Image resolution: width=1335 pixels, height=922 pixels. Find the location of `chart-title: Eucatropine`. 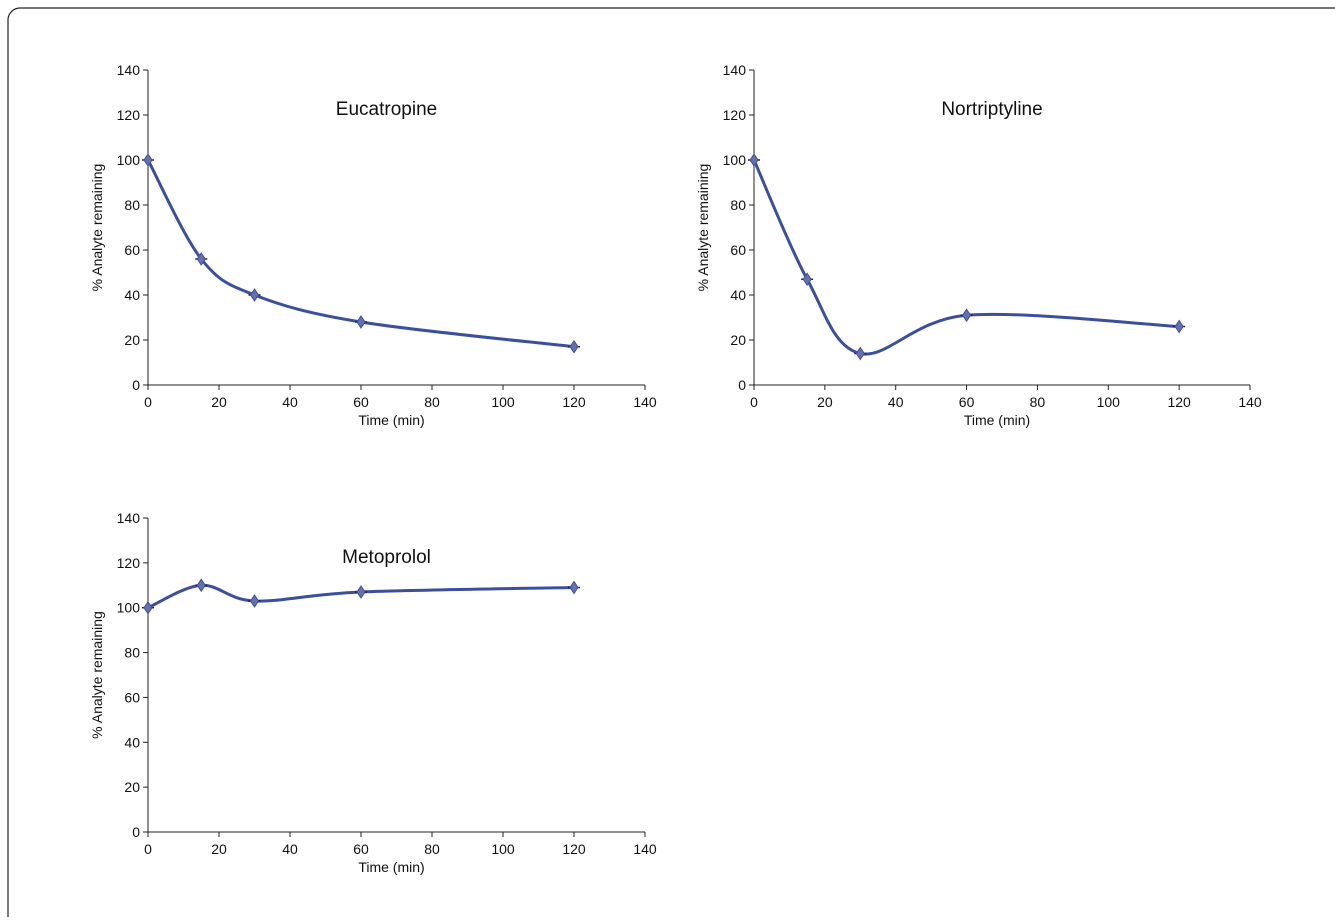

chart-title: Eucatropine is located at coordinates (386, 109).